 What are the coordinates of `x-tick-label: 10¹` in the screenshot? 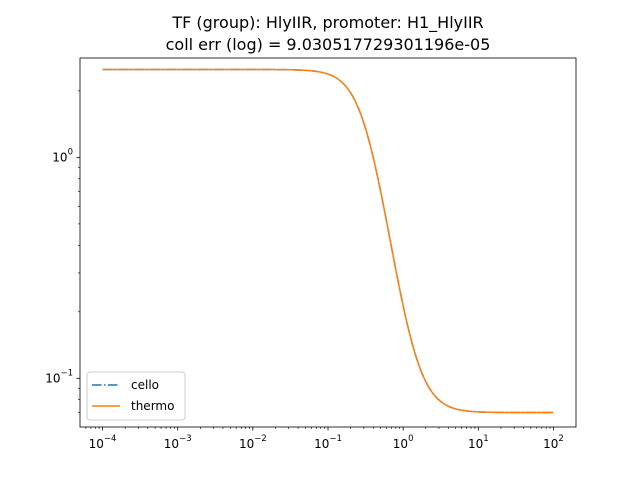 It's located at (478, 442).